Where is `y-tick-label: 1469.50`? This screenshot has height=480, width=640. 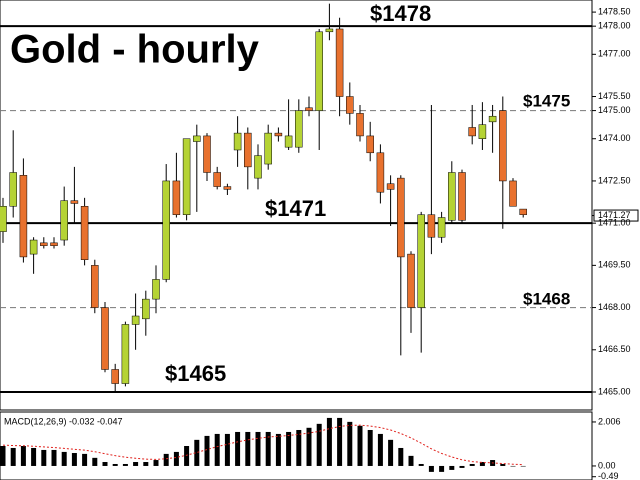
y-tick-label: 1469.50 is located at coordinates (614, 265).